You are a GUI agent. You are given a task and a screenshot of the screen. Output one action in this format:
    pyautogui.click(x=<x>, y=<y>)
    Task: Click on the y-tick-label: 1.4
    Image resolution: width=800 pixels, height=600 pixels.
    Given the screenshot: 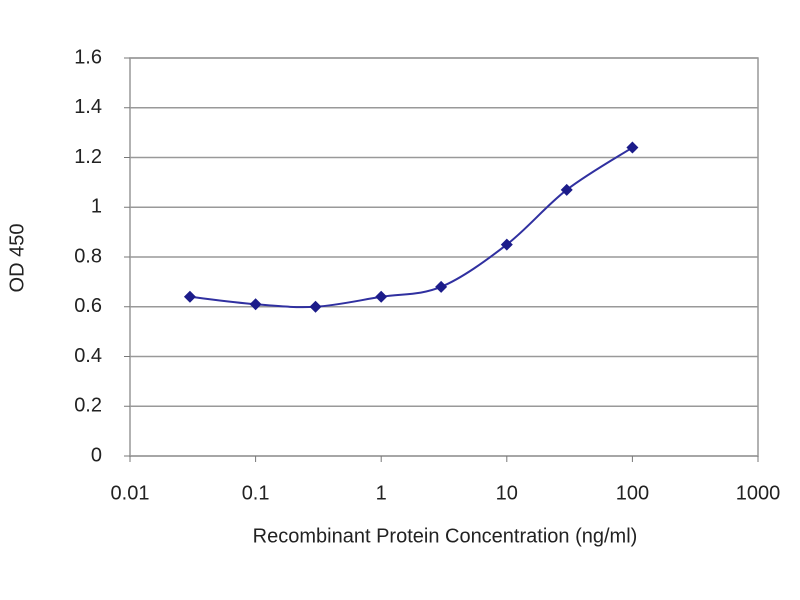 What is the action you would take?
    pyautogui.click(x=88, y=107)
    